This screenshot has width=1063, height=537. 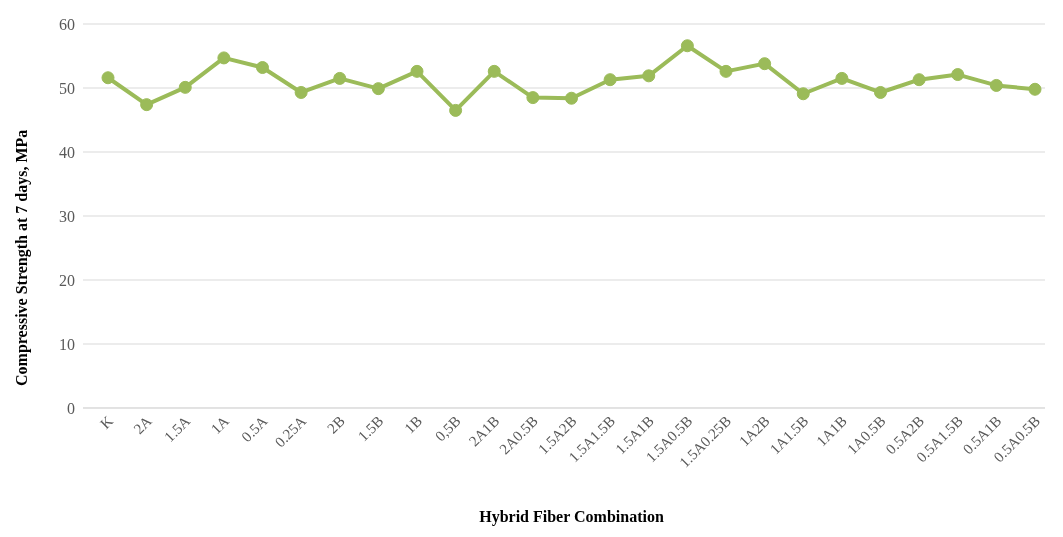 What do you see at coordinates (67, 344) in the screenshot?
I see `y-tick-label: 10` at bounding box center [67, 344].